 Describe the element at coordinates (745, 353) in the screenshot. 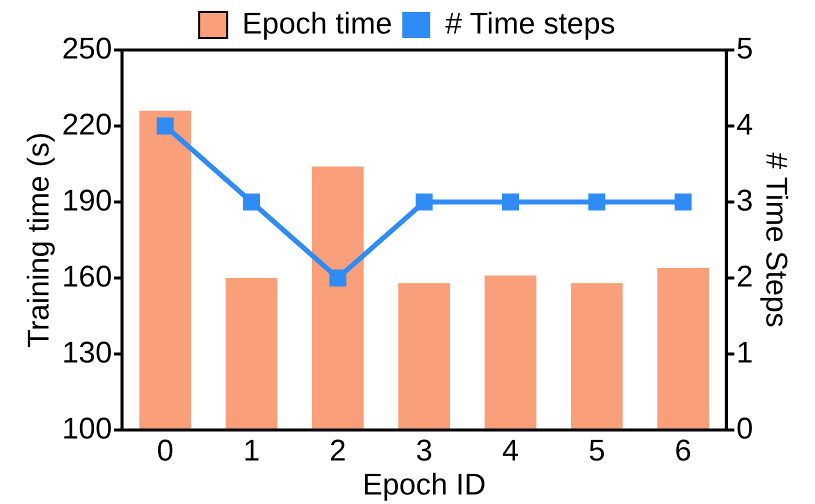

I see `y2-tick-label: 1` at that location.